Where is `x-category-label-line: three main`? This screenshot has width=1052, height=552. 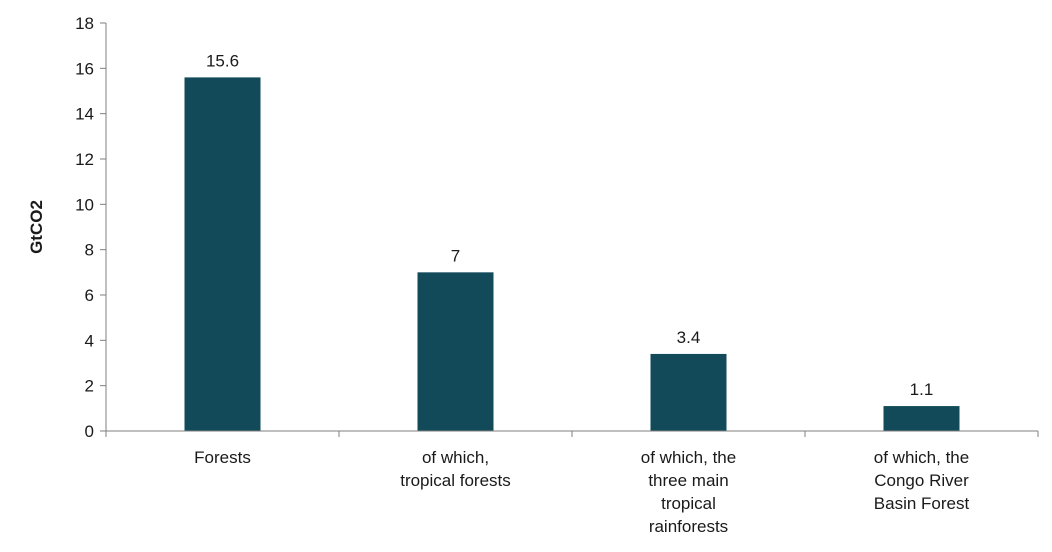
x-category-label-line: three main is located at coordinates (688, 480).